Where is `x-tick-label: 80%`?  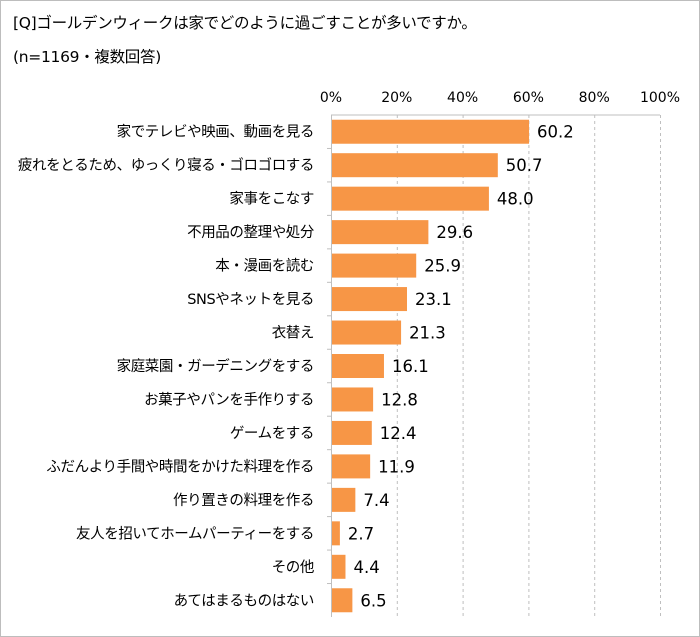 x-tick-label: 80% is located at coordinates (594, 98).